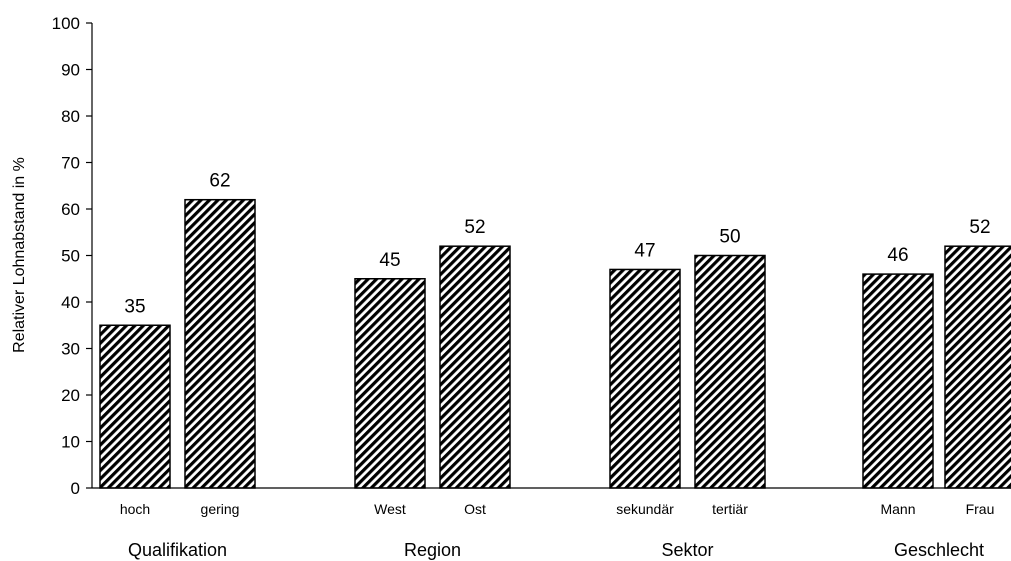 The image size is (1011, 561). I want to click on bar-value-label: 46, so click(897, 255).